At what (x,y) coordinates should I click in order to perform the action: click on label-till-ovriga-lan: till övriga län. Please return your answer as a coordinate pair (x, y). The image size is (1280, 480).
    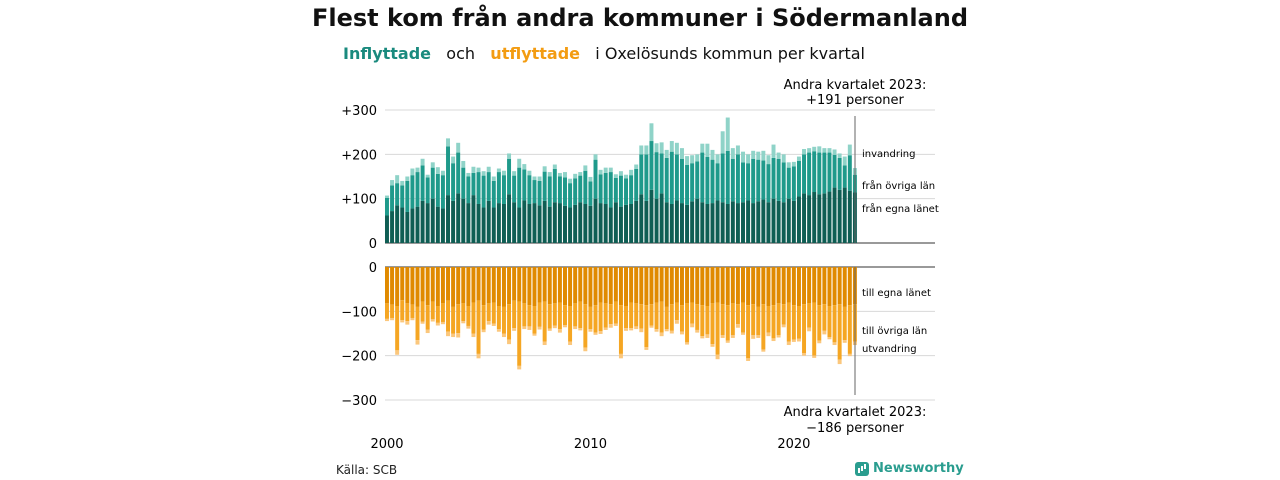
    Looking at the image, I should click on (894, 331).